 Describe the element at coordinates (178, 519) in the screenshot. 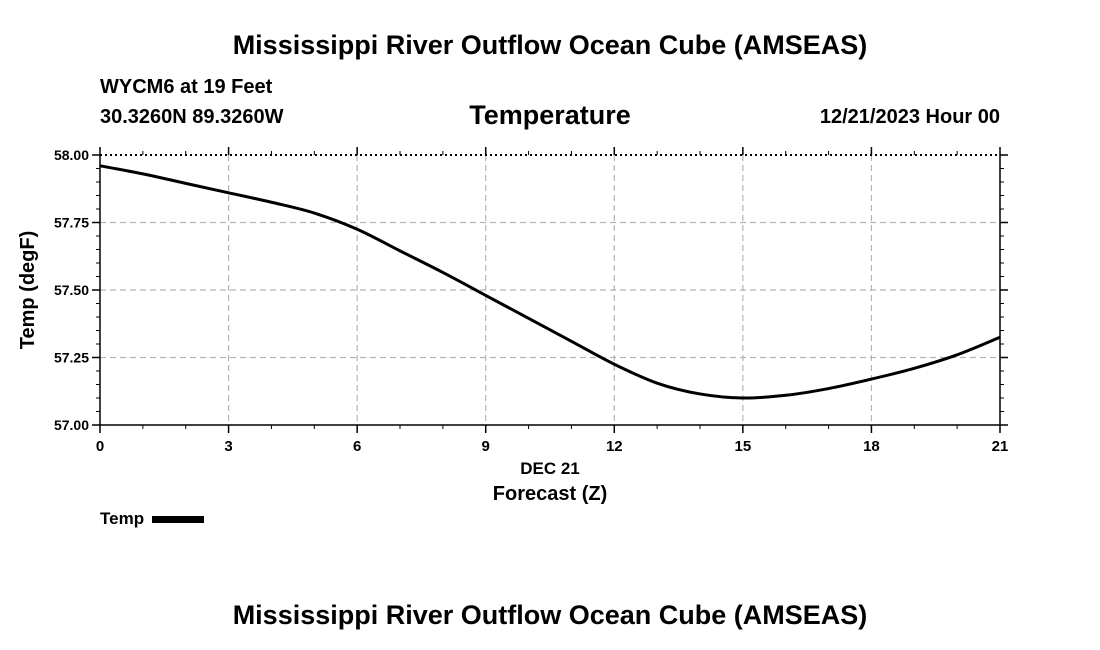

I see `legend-line-swatch` at that location.